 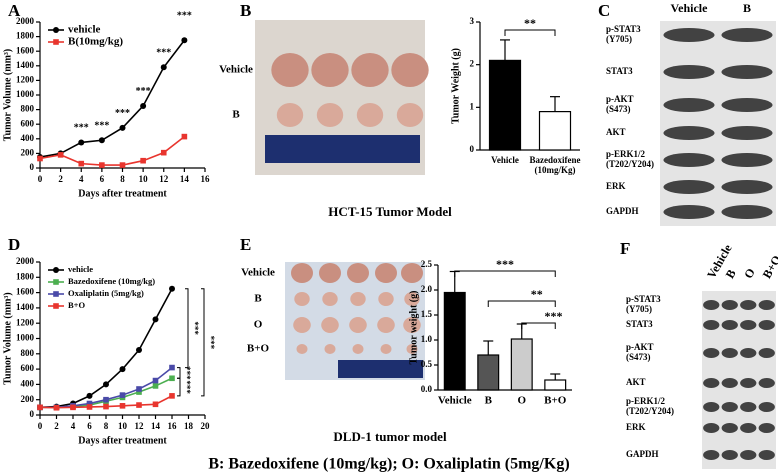 I want to click on blot-row-label: AKT, so click(x=616, y=132).